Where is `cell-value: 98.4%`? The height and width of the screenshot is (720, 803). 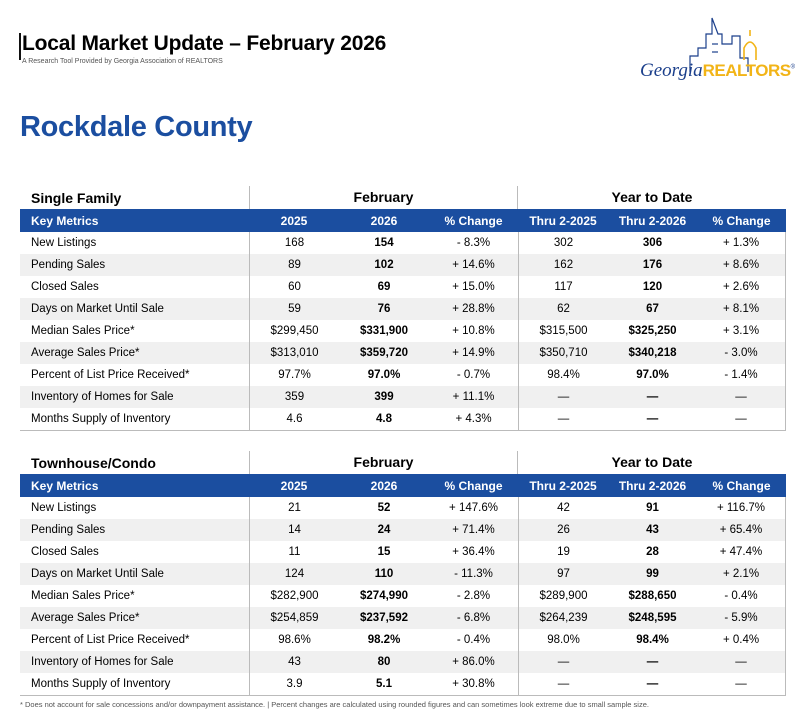 cell-value: 98.4% is located at coordinates (563, 375).